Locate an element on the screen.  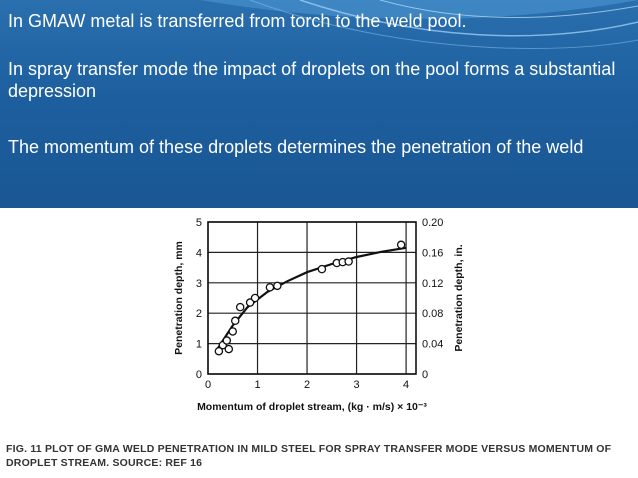
y2-tick-label: 0 is located at coordinates (425, 375).